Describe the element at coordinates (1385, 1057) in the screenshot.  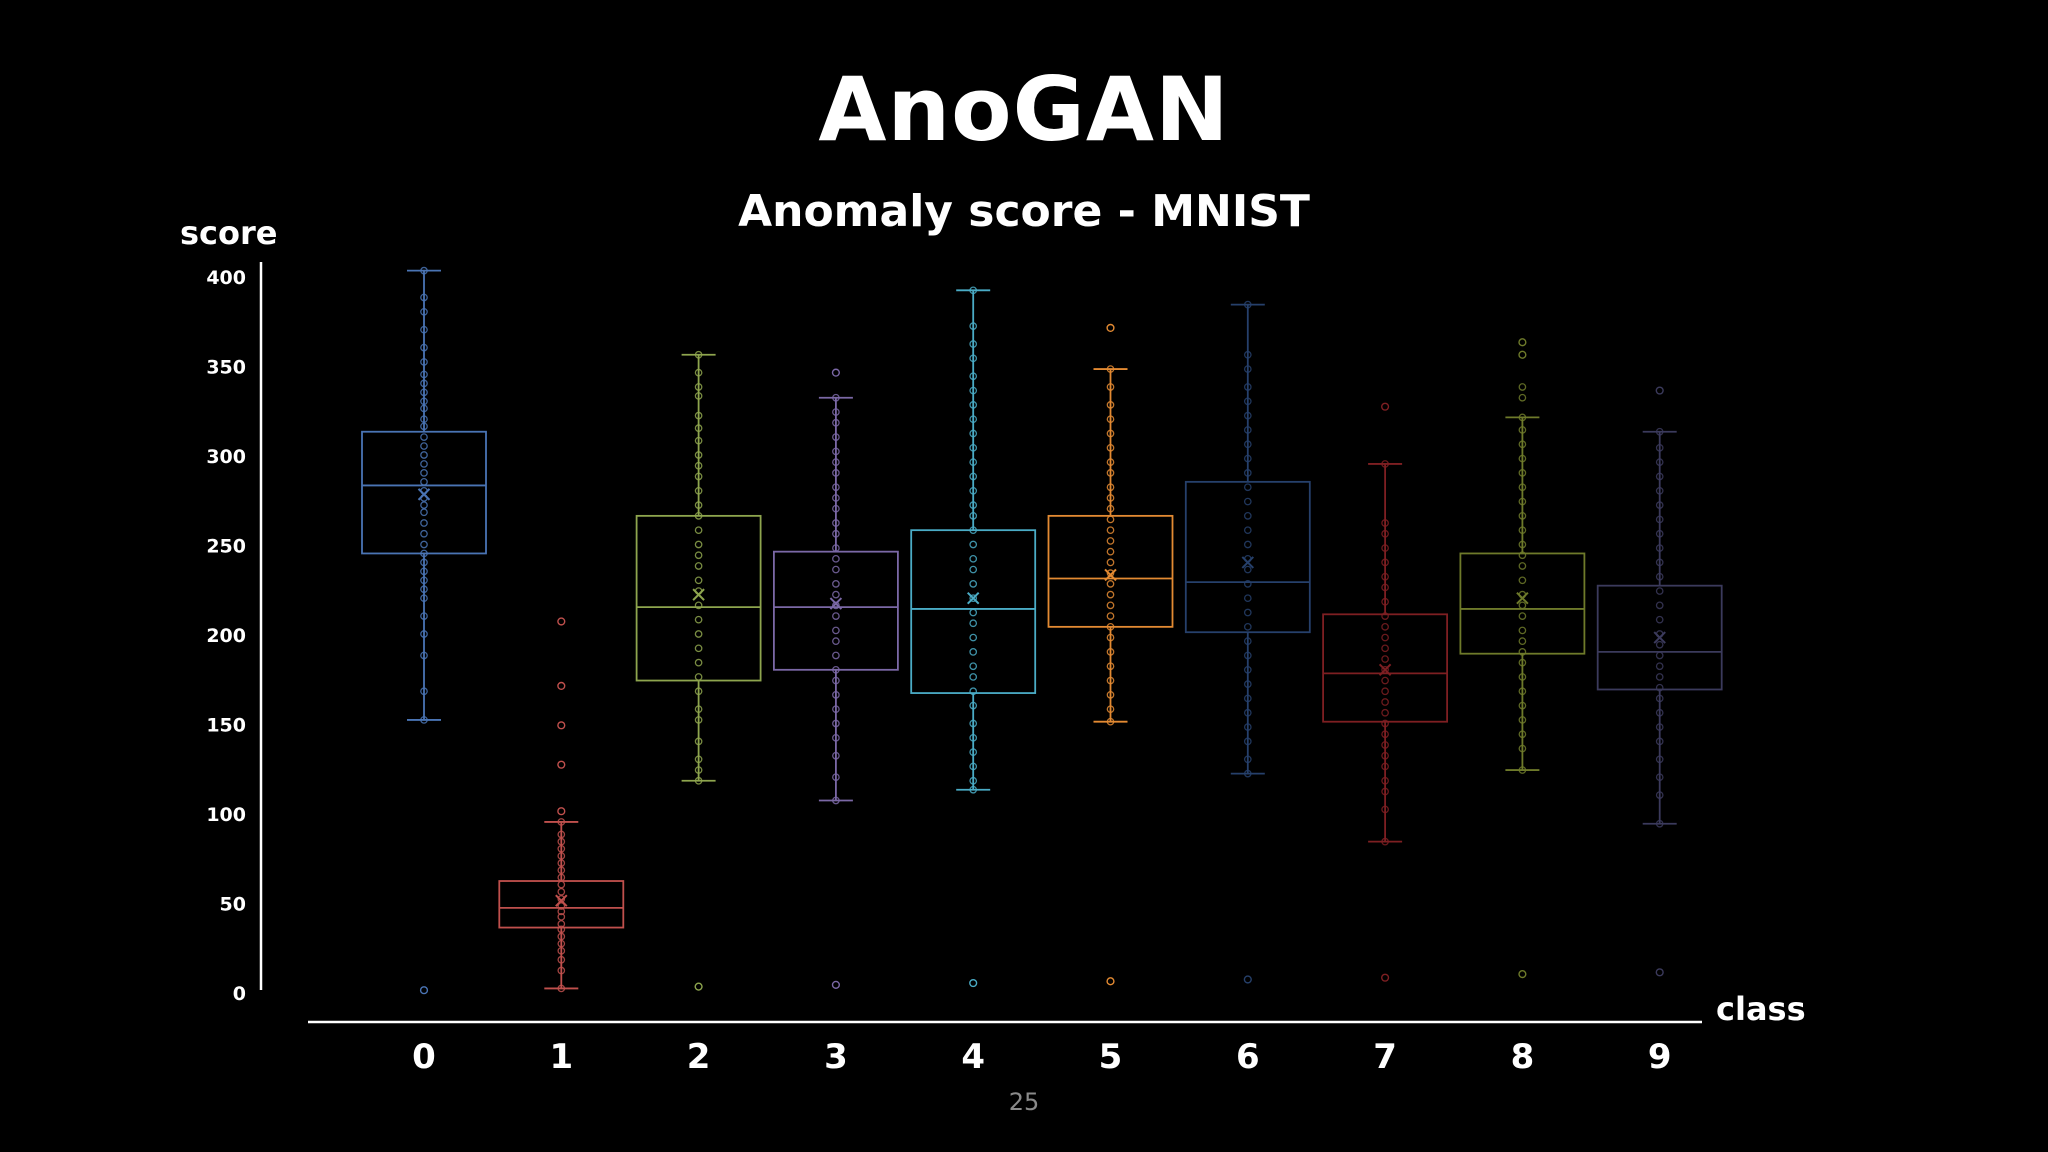
I see `x-tick-label: 7` at that location.